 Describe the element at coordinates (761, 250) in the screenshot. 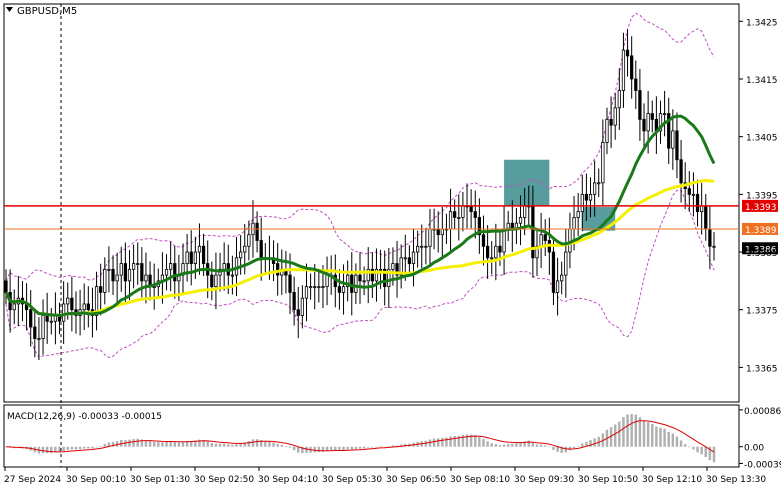

I see `level-label-current: 1.3386` at that location.